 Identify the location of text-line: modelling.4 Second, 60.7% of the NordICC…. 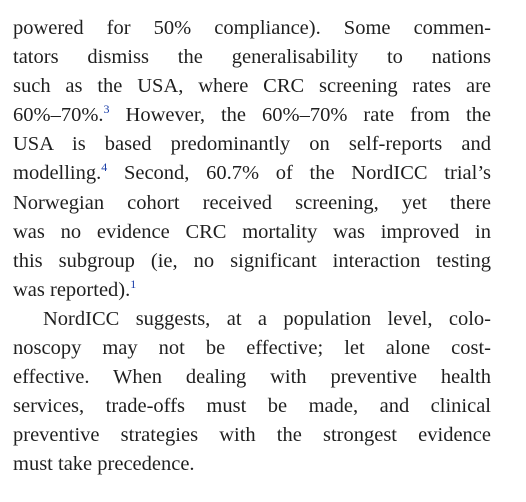
(252, 172).